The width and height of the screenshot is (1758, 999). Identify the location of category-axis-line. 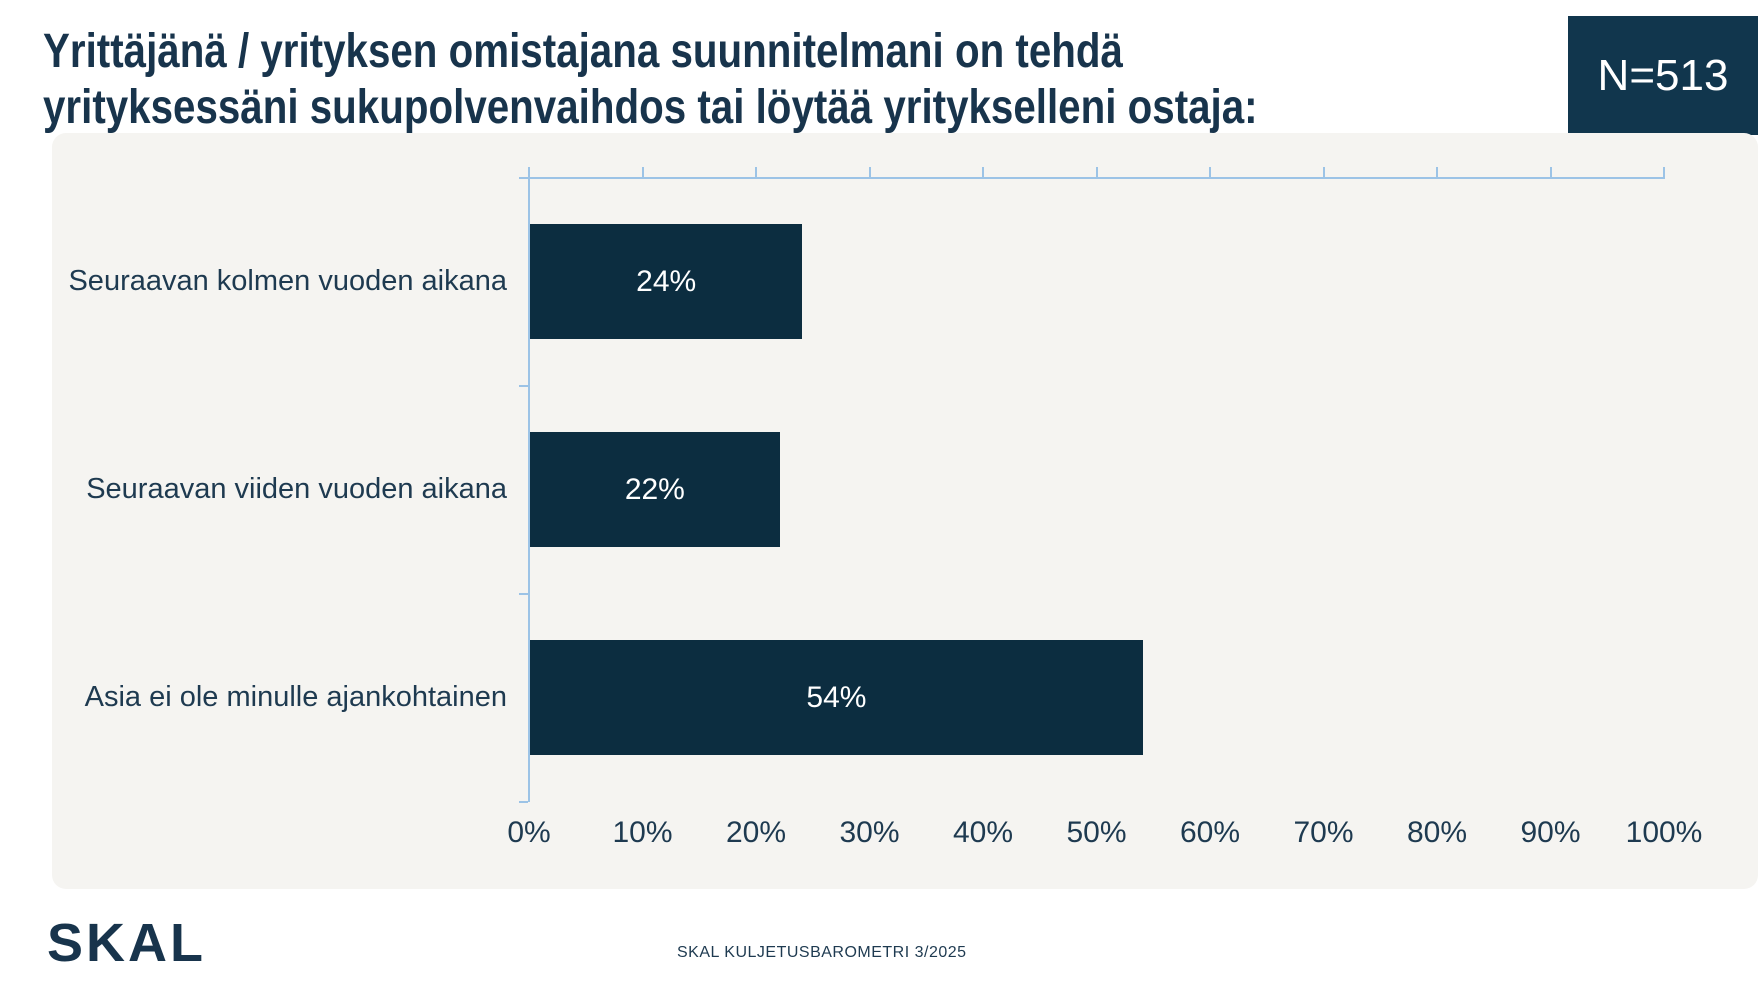
(529, 490).